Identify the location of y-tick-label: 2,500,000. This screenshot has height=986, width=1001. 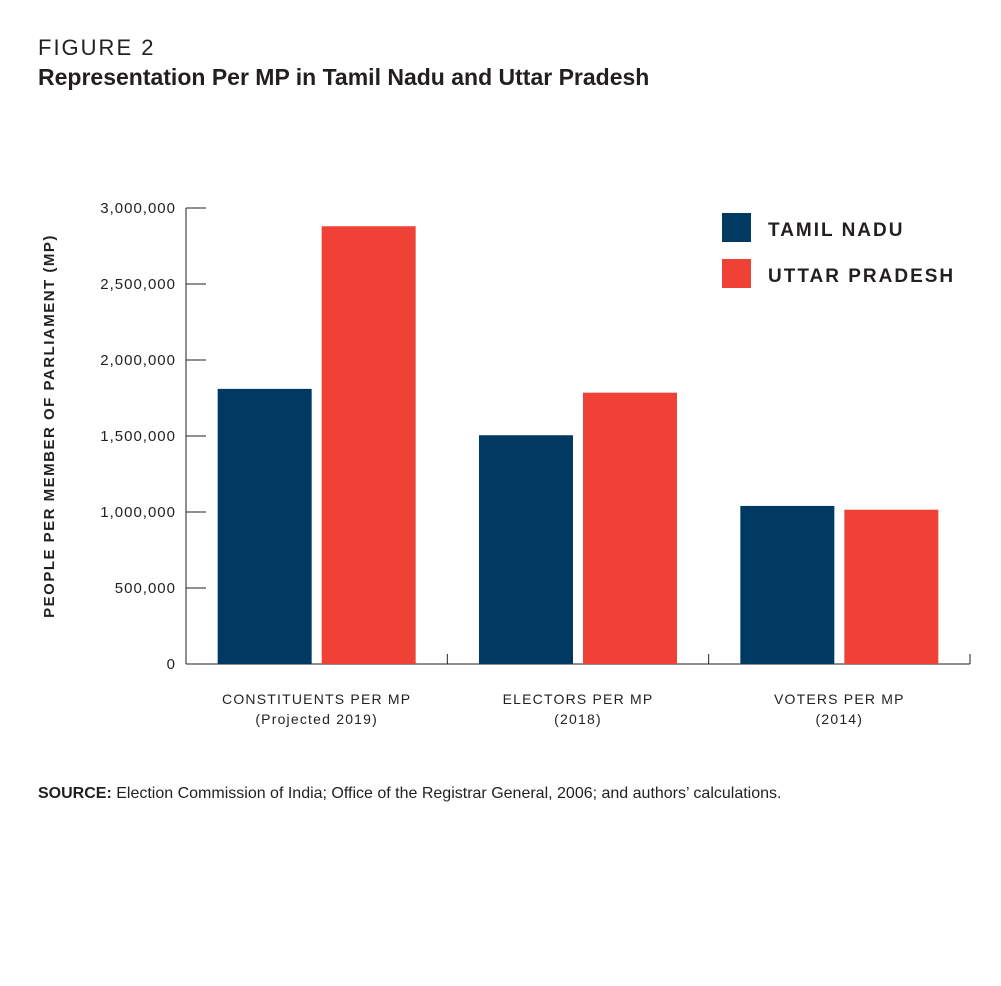
(138, 284).